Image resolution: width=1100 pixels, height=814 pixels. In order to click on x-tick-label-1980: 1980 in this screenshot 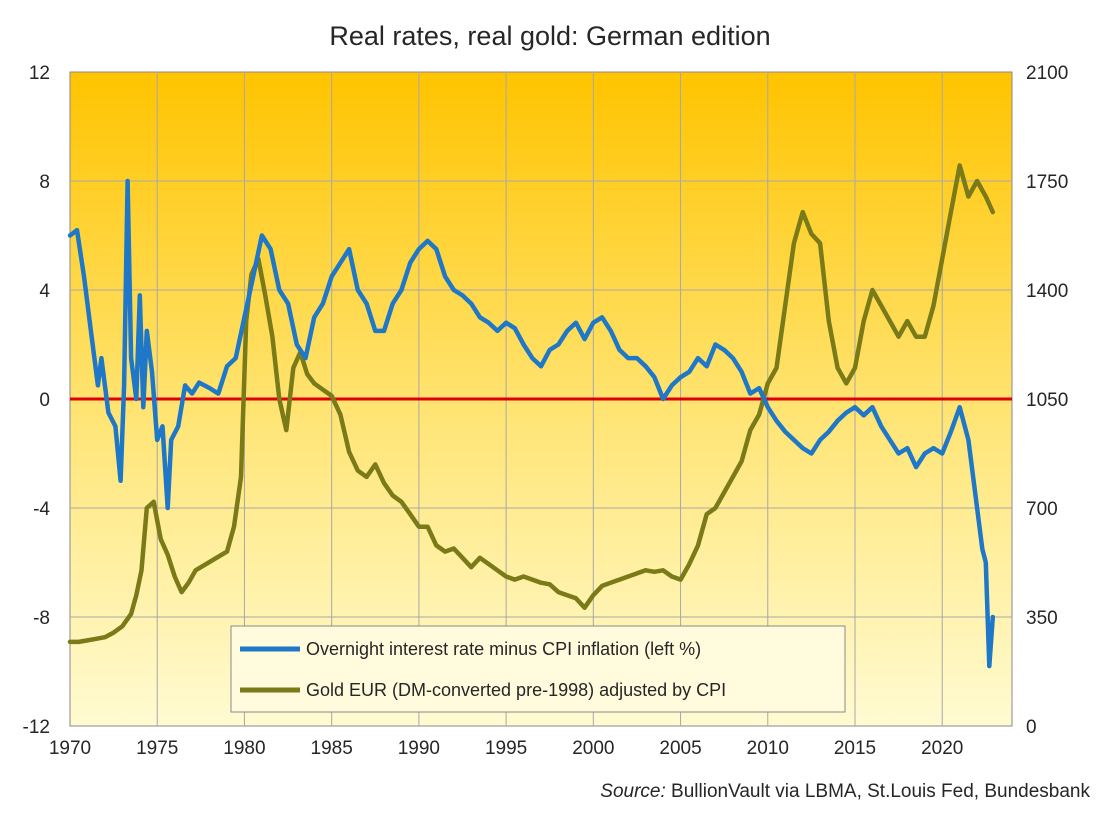, I will do `click(244, 748)`.